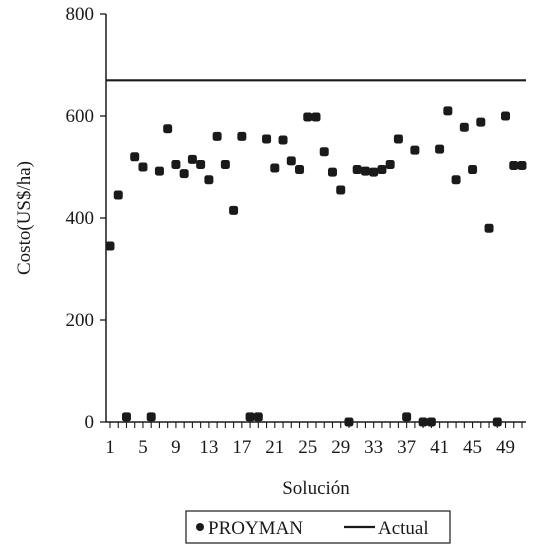 The image size is (533, 547). Describe the element at coordinates (80, 14) in the screenshot. I see `y-tick-label: 800` at that location.